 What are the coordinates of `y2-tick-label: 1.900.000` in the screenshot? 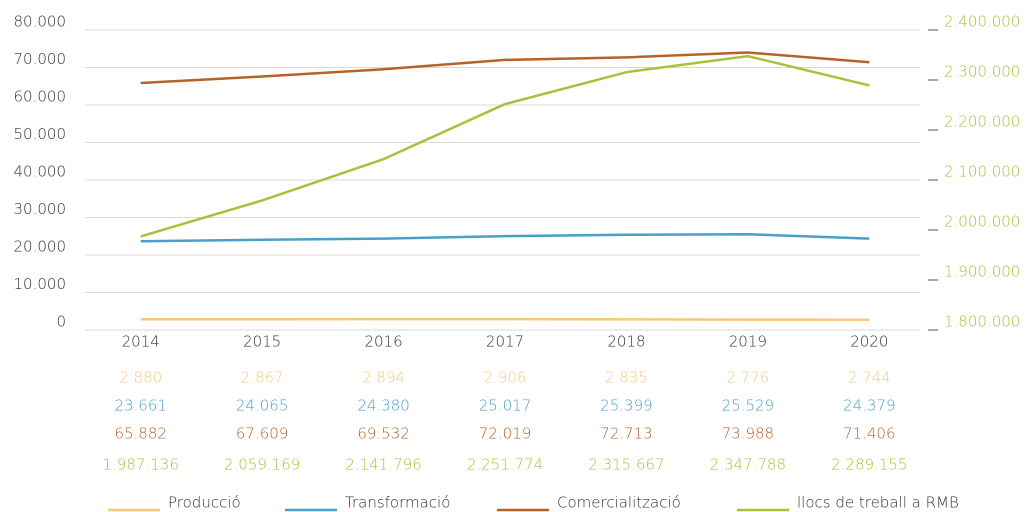 It's located at (982, 272).